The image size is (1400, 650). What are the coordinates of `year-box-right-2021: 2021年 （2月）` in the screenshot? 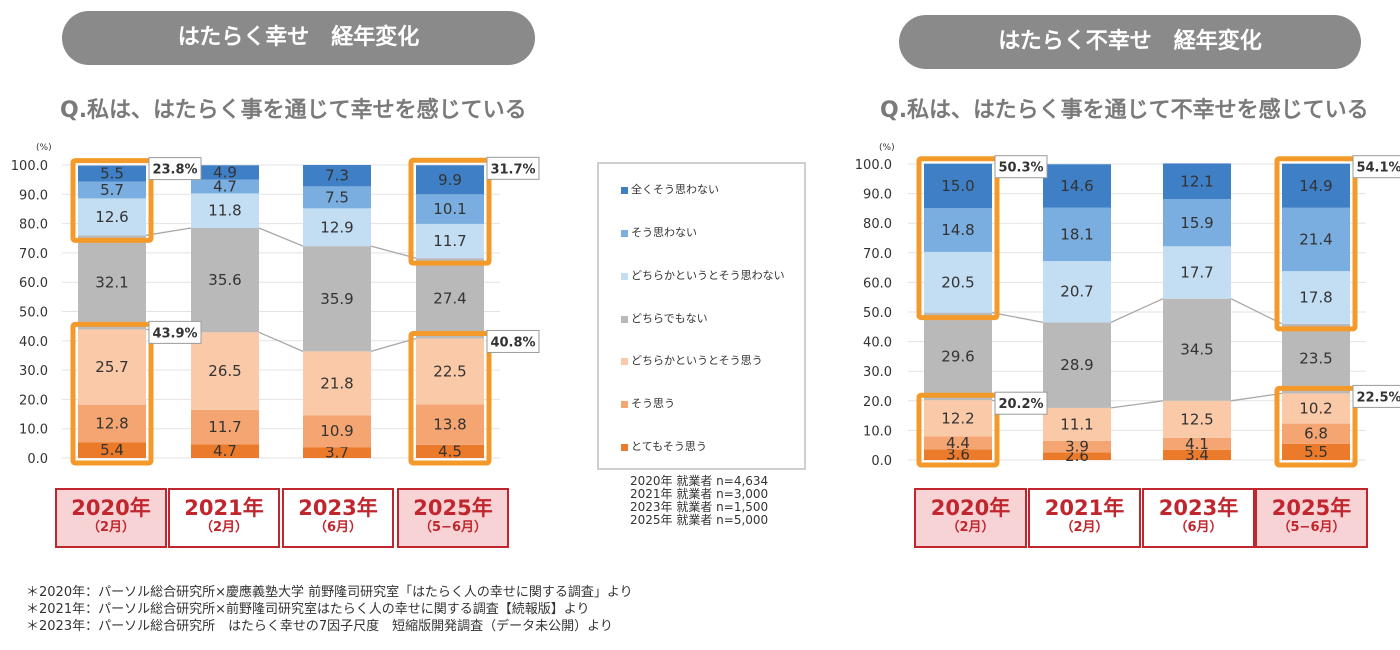 It's located at (1084, 518).